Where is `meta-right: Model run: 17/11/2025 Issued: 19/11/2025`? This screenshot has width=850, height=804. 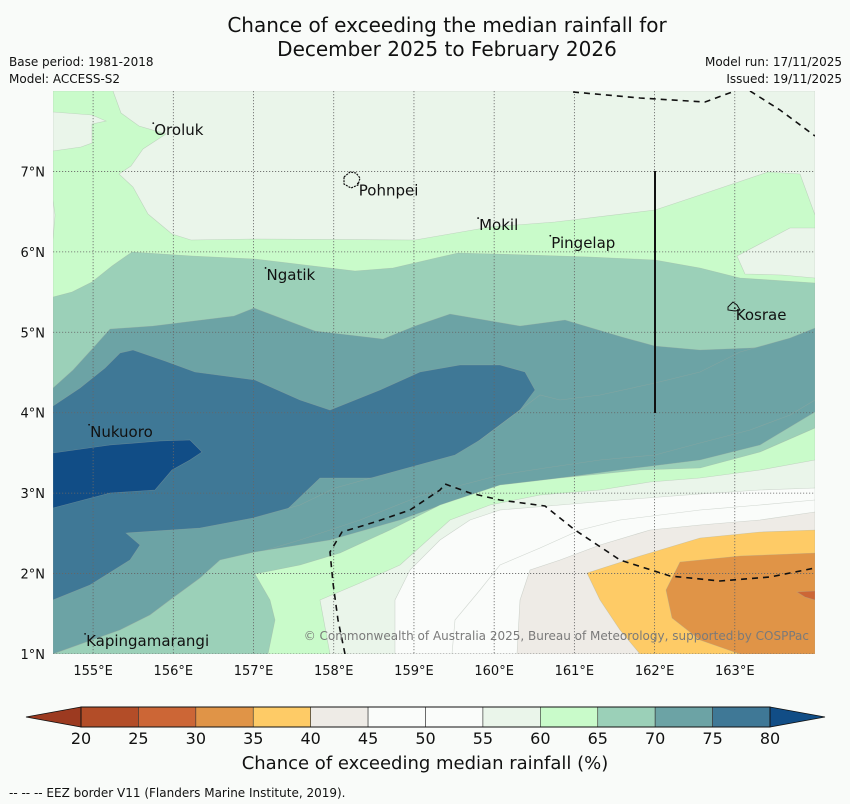 meta-right: Model run: 17/11/2025 Issued: 19/11/2025 is located at coordinates (773, 71).